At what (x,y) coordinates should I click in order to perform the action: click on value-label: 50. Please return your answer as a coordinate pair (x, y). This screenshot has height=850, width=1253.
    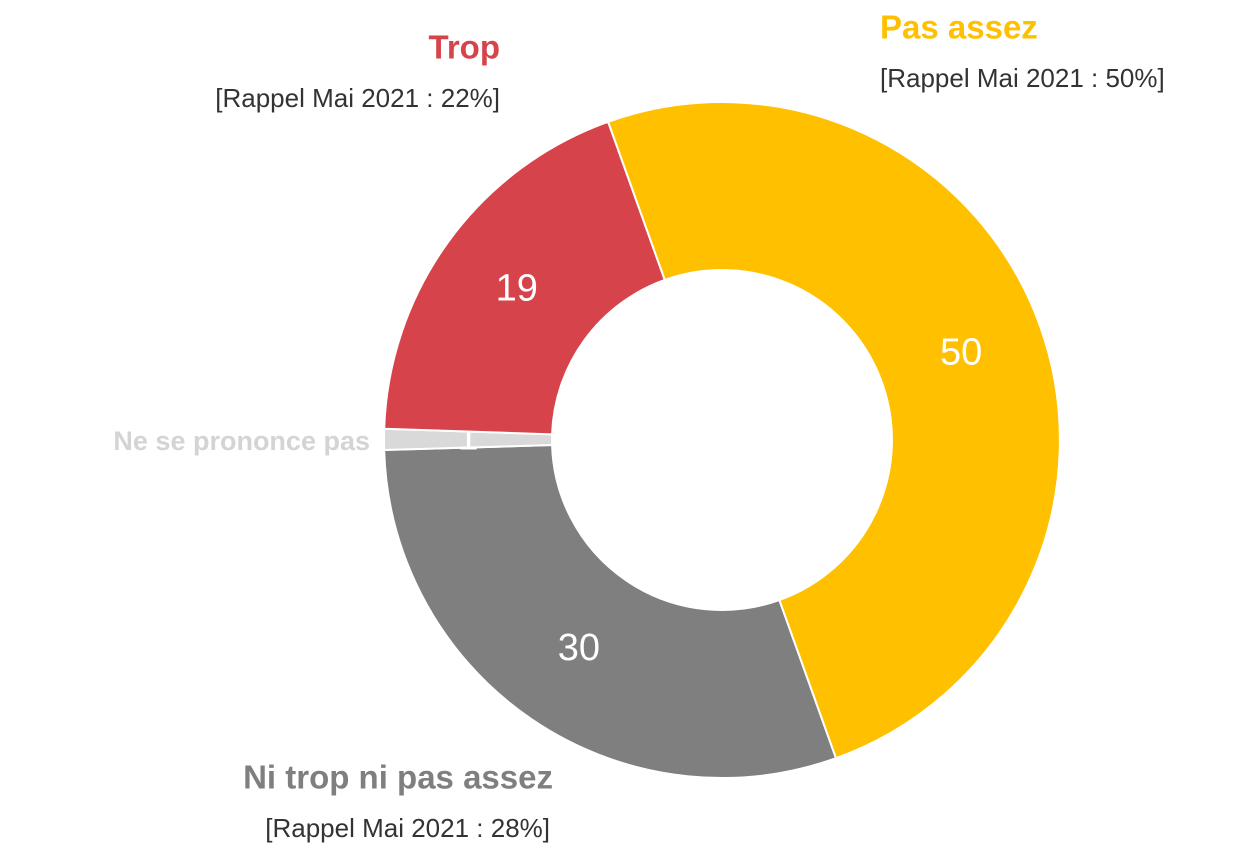
    Looking at the image, I should click on (961, 352).